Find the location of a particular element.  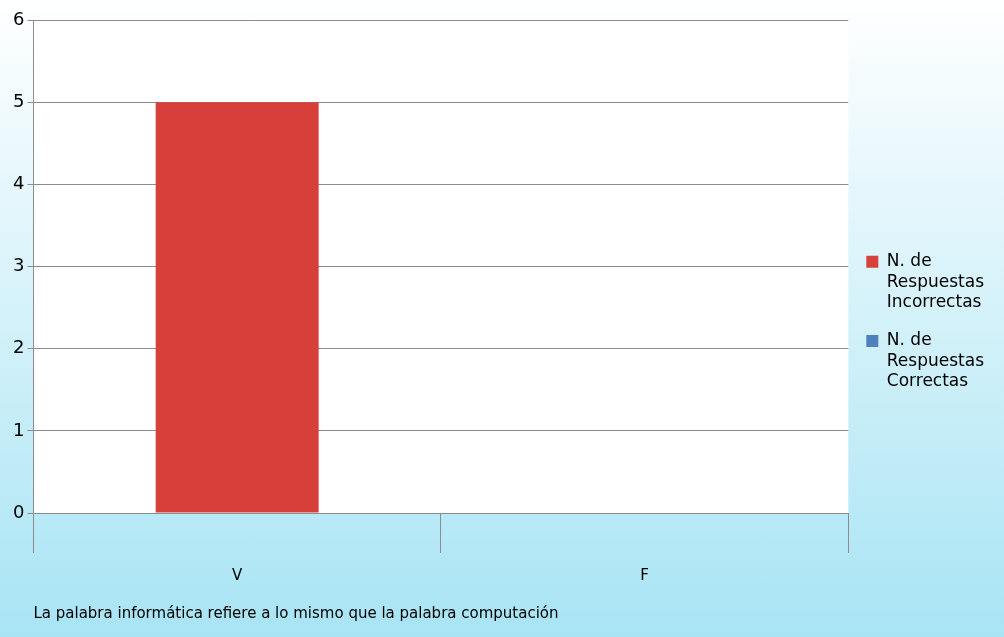

x-tick-label: F is located at coordinates (644, 574).